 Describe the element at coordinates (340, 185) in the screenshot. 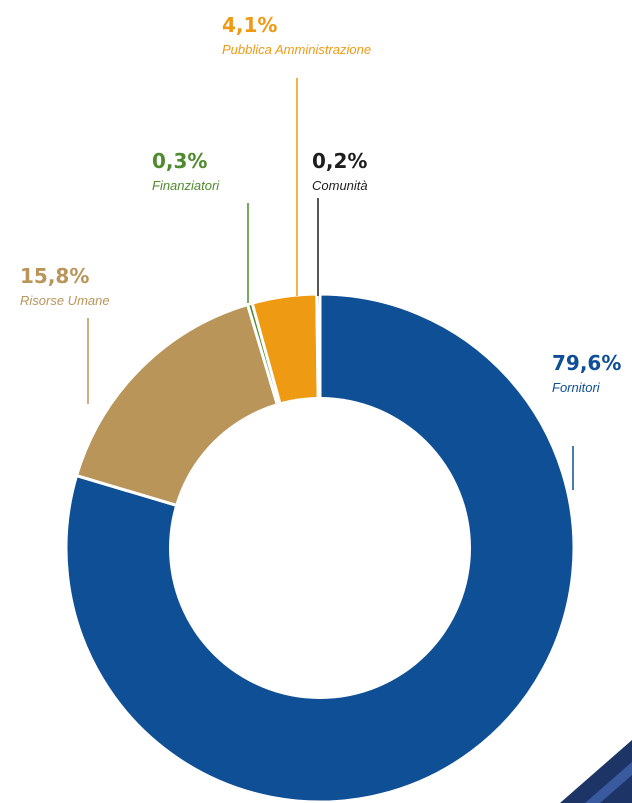

I see `category-label-comunit-: Comunità` at that location.